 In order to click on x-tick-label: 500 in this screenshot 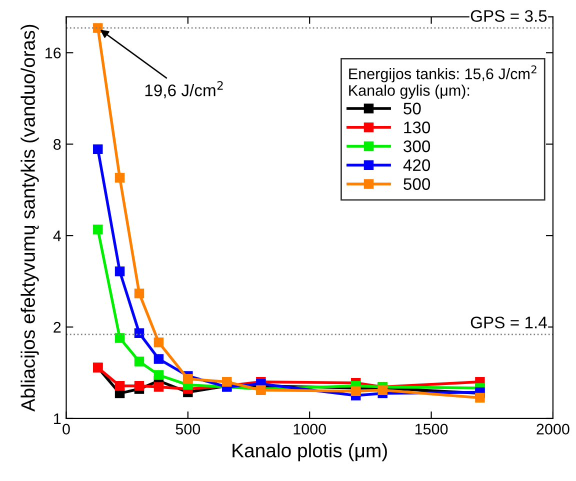, I will do `click(188, 429)`.